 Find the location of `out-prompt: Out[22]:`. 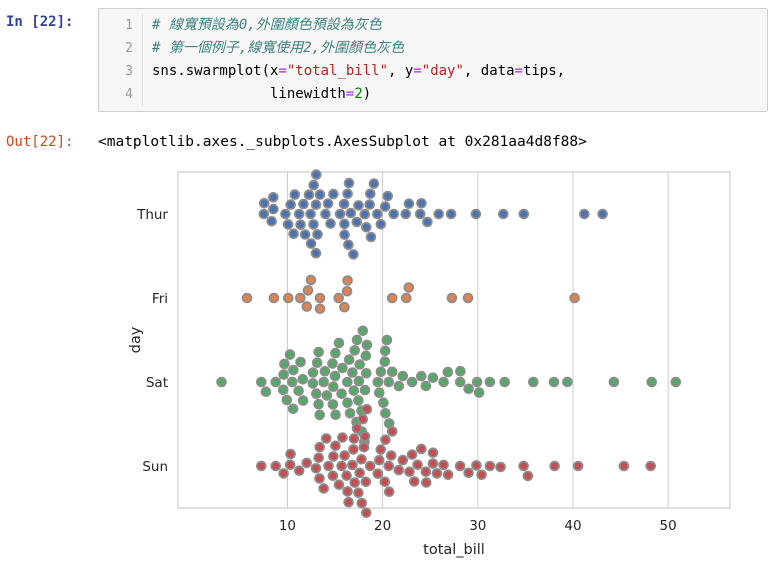

out-prompt: Out[22]: is located at coordinates (40, 142).